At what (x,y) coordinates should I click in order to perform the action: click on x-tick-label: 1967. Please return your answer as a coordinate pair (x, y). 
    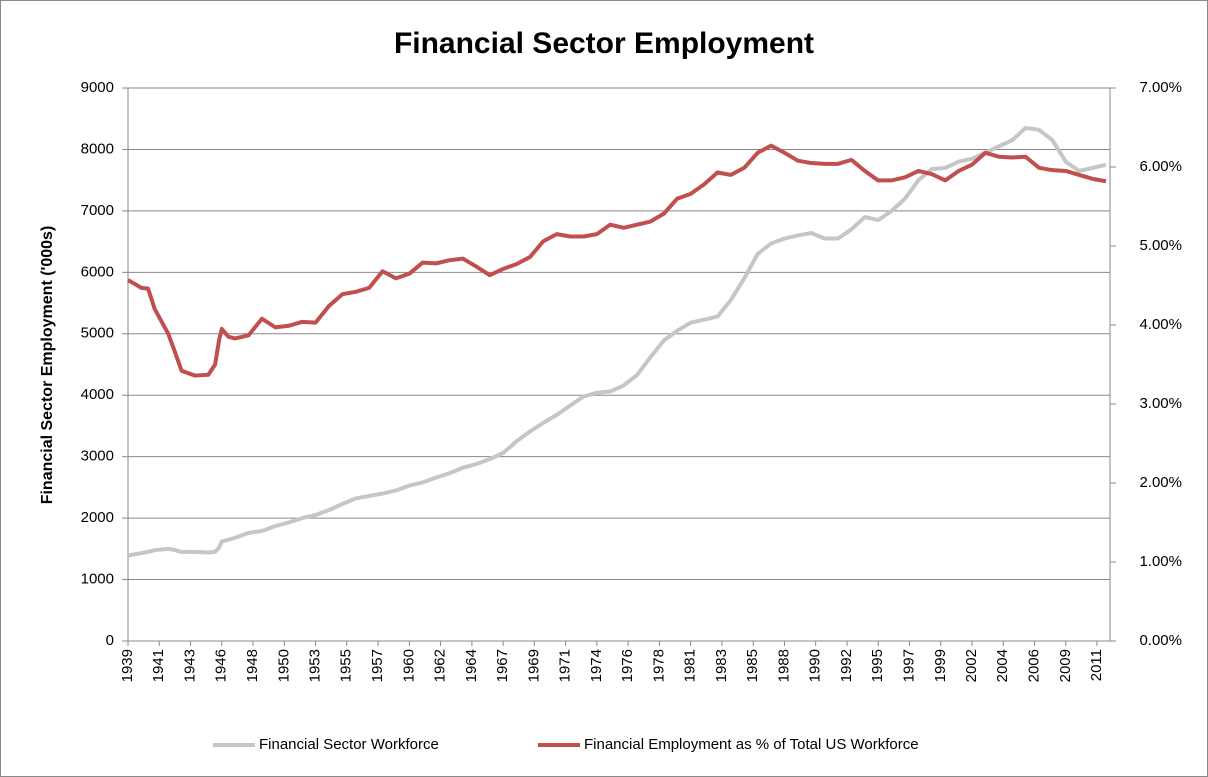
    Looking at the image, I should click on (502, 665).